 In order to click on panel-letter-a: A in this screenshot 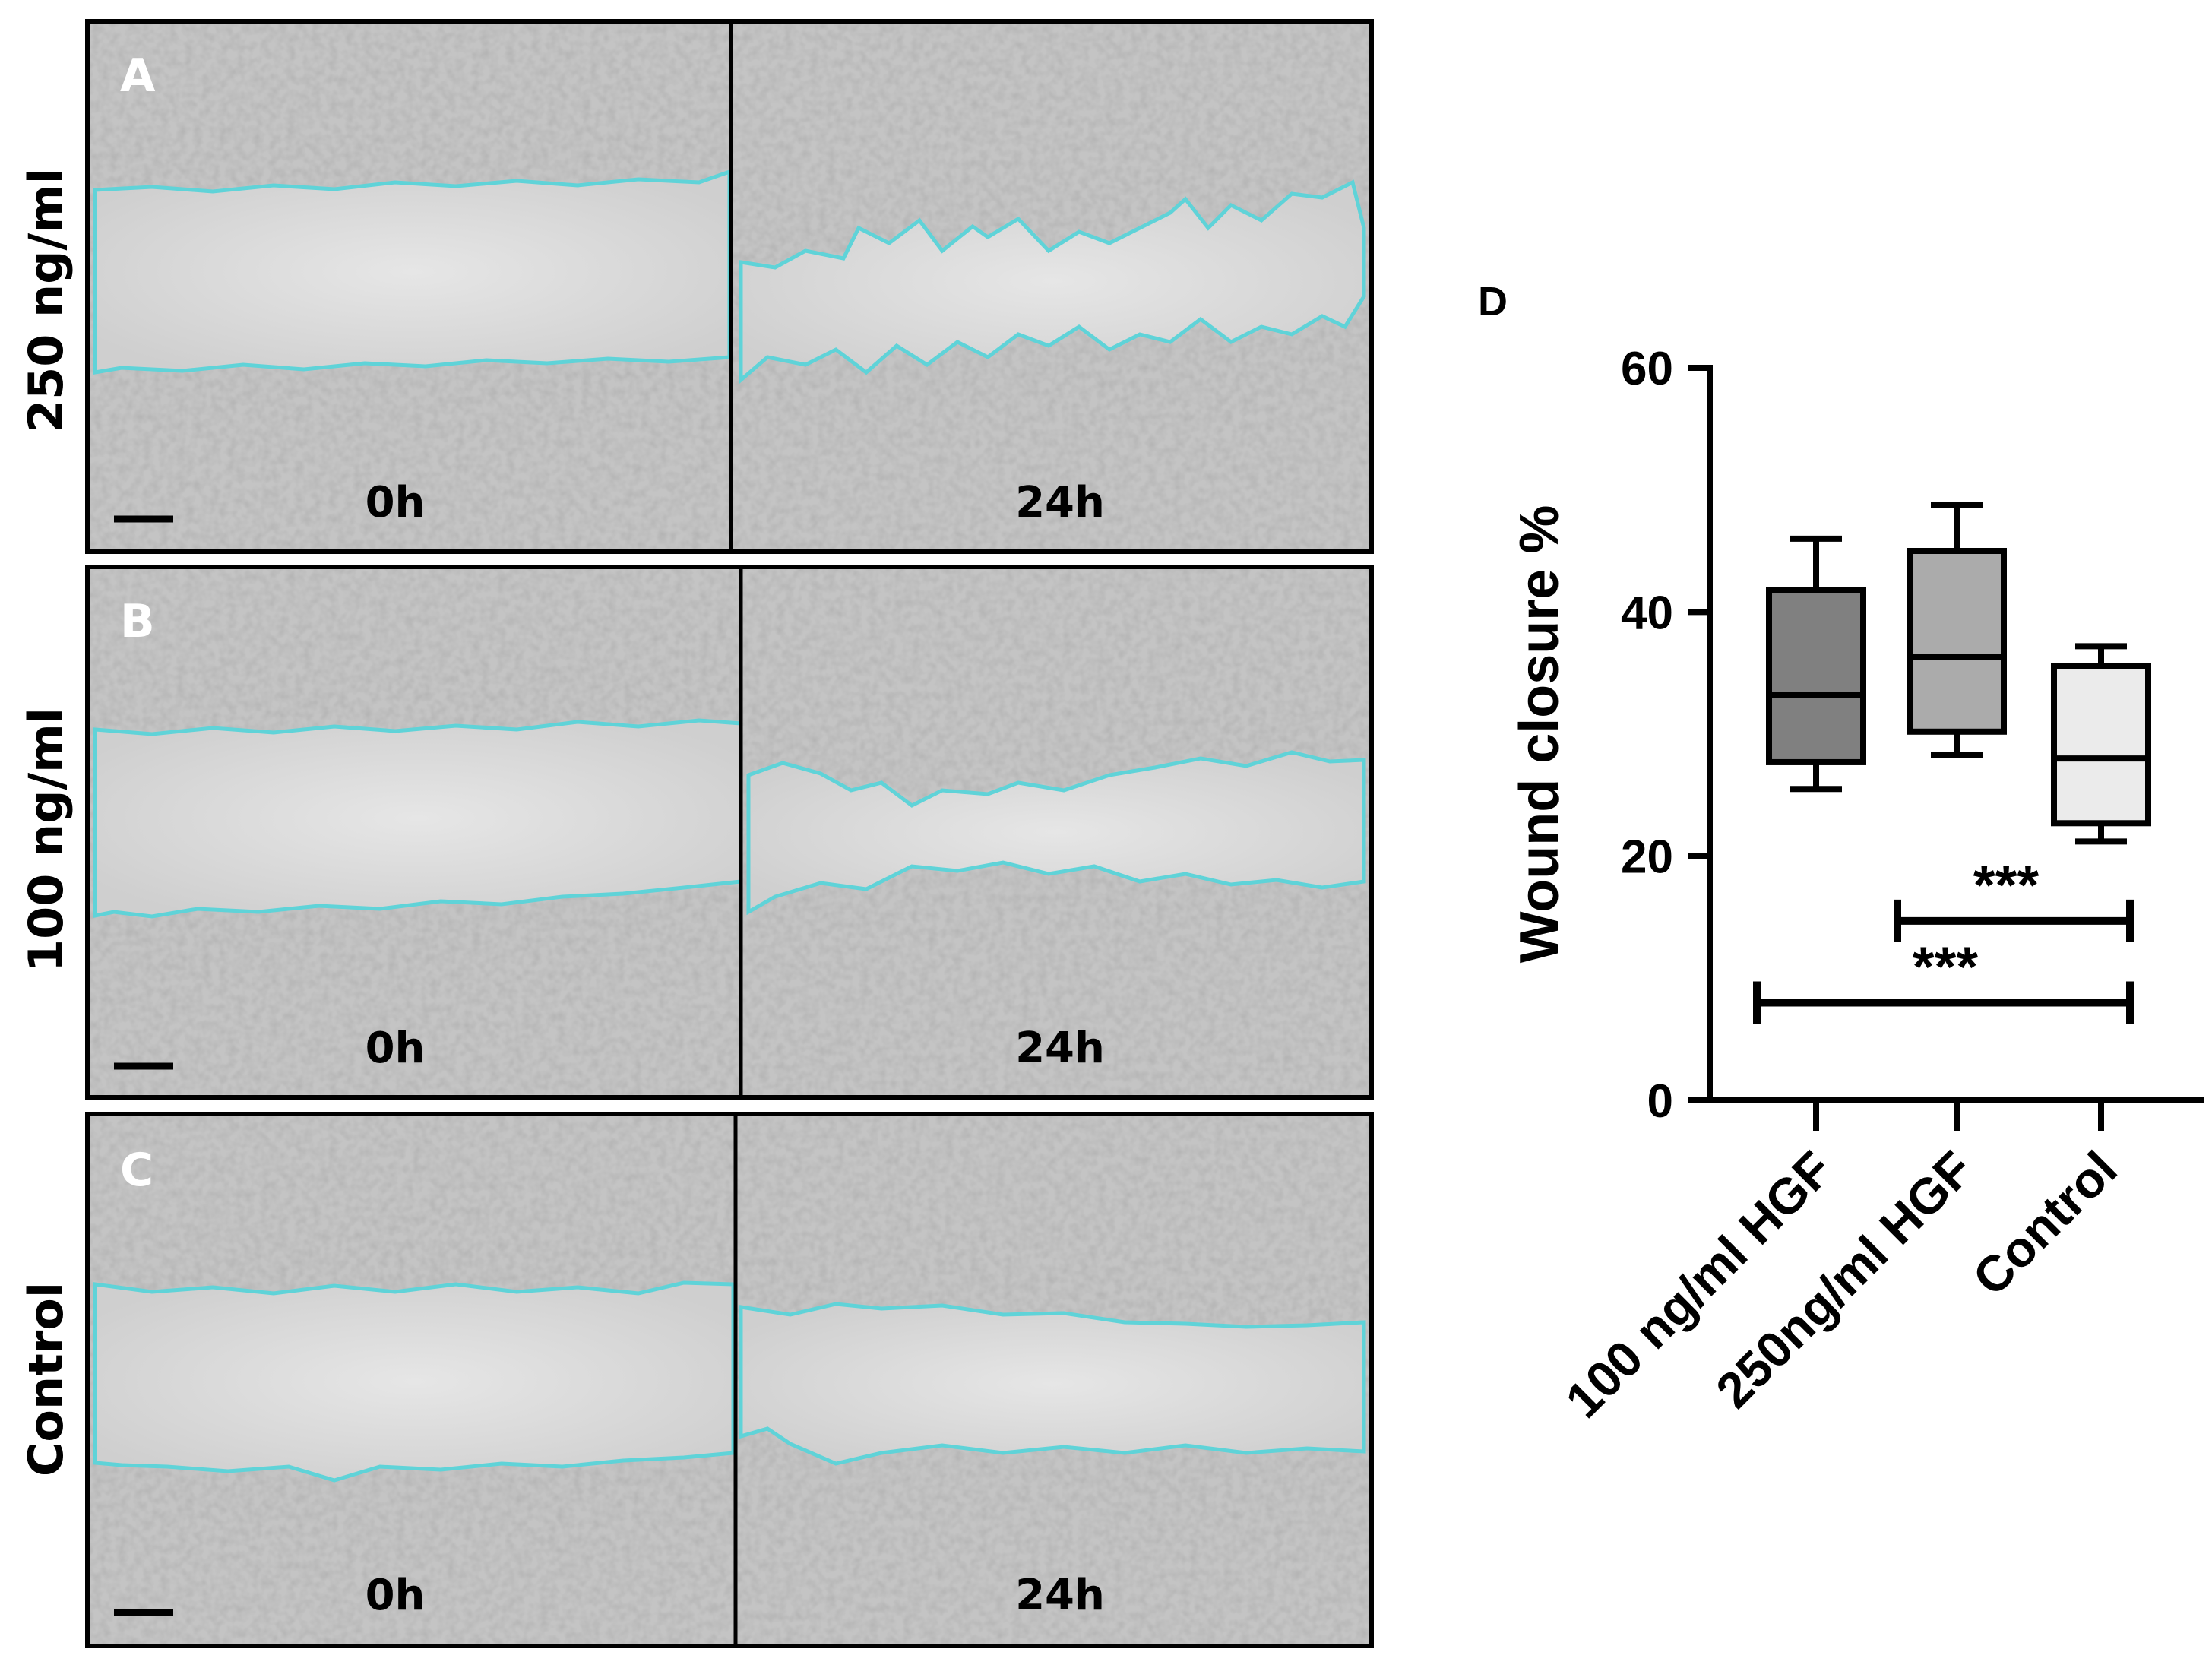, I will do `click(138, 76)`.